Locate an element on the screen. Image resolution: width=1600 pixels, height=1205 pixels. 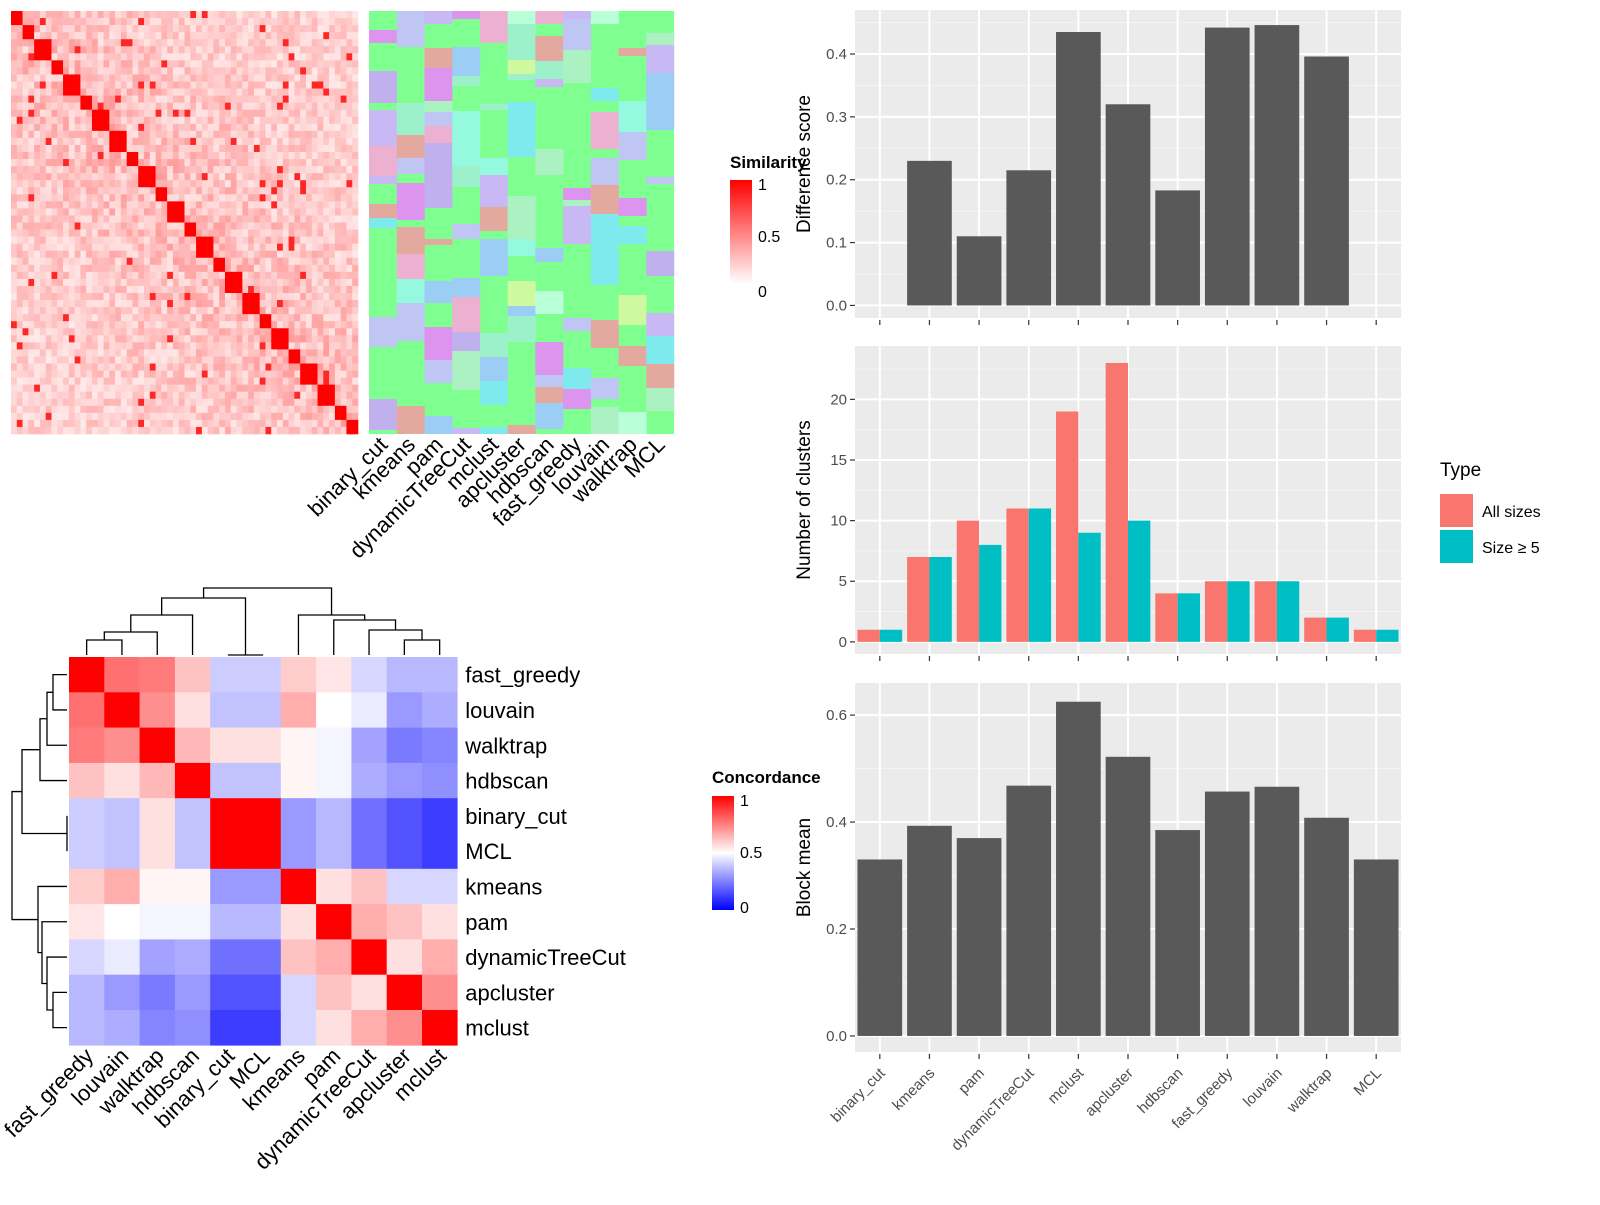
y-tick-label: 0.0 is located at coordinates (836, 305).